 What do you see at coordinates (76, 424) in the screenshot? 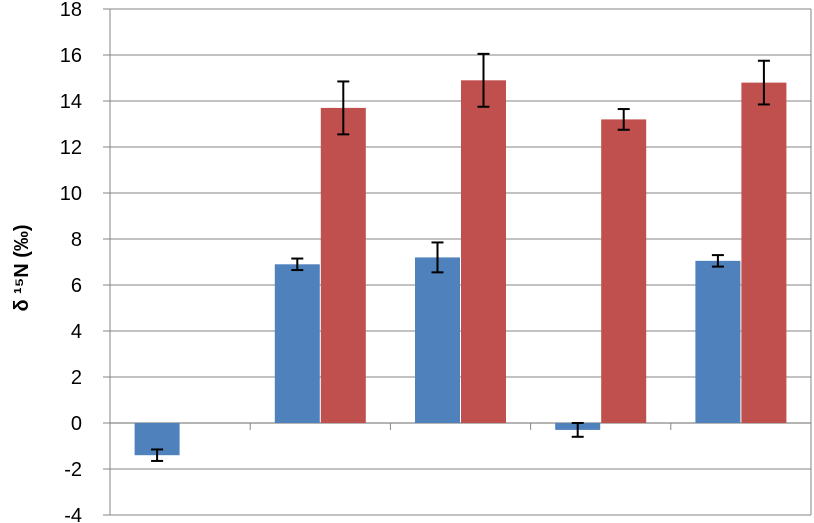
I see `y-tick-label: 0` at bounding box center [76, 424].